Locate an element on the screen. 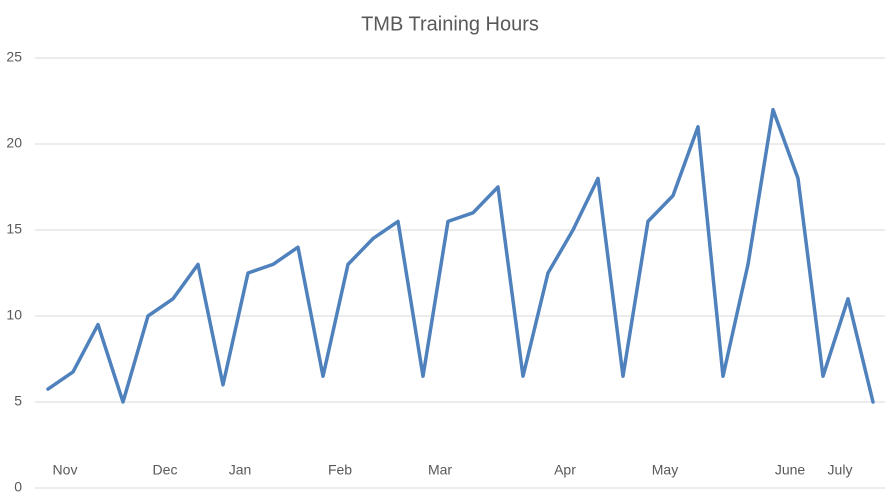 This screenshot has width=892, height=503. y-tick-label: 0 is located at coordinates (18, 487).